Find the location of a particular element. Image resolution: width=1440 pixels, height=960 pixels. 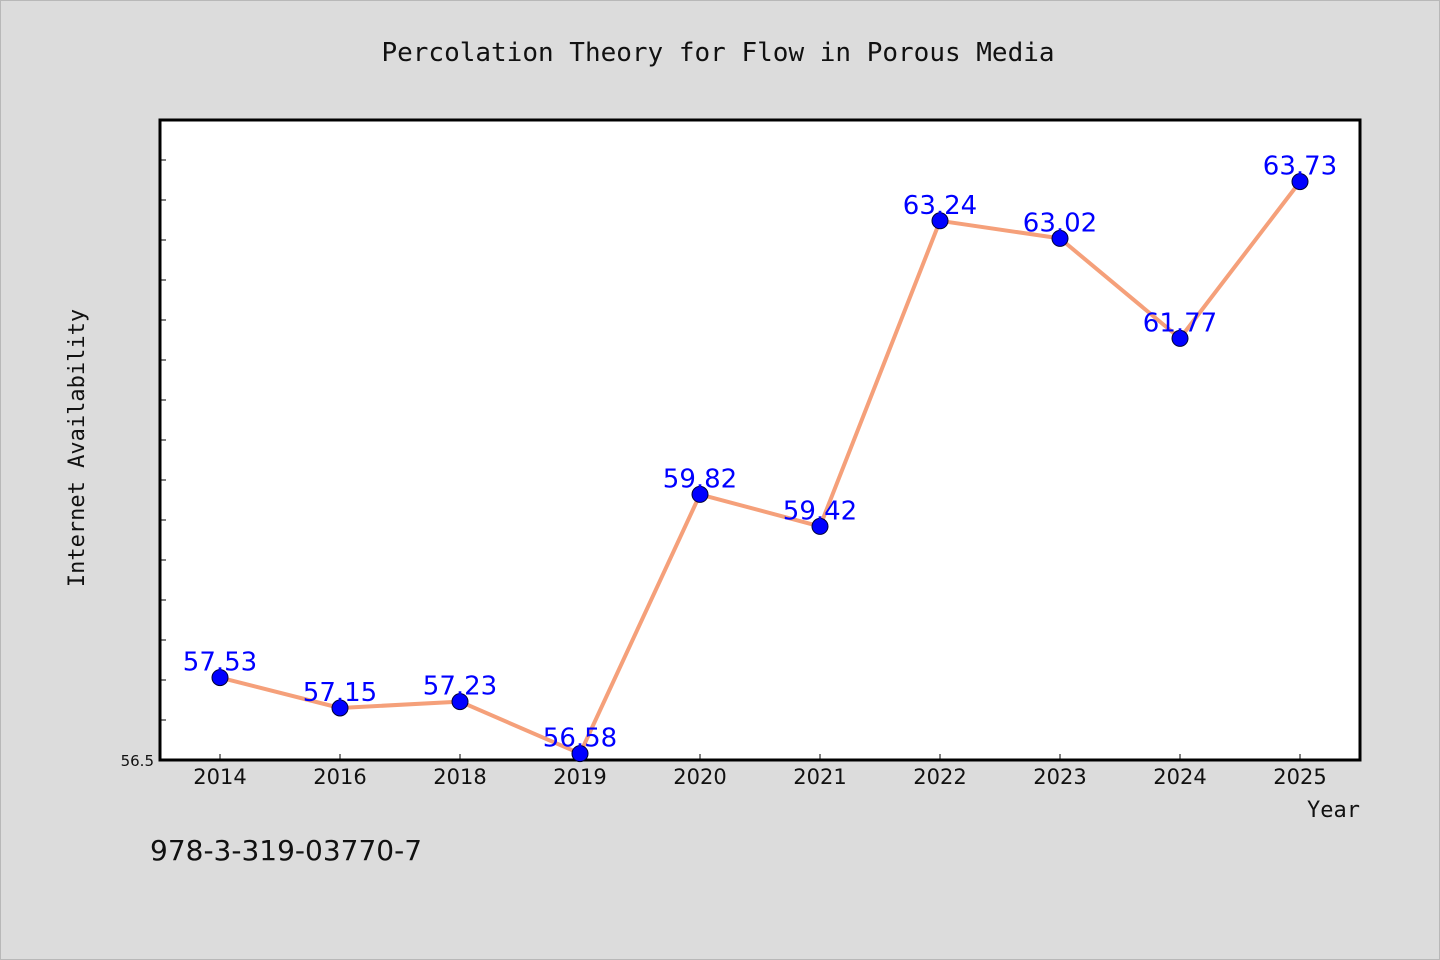

data-label: 63.24 is located at coordinates (940, 206).